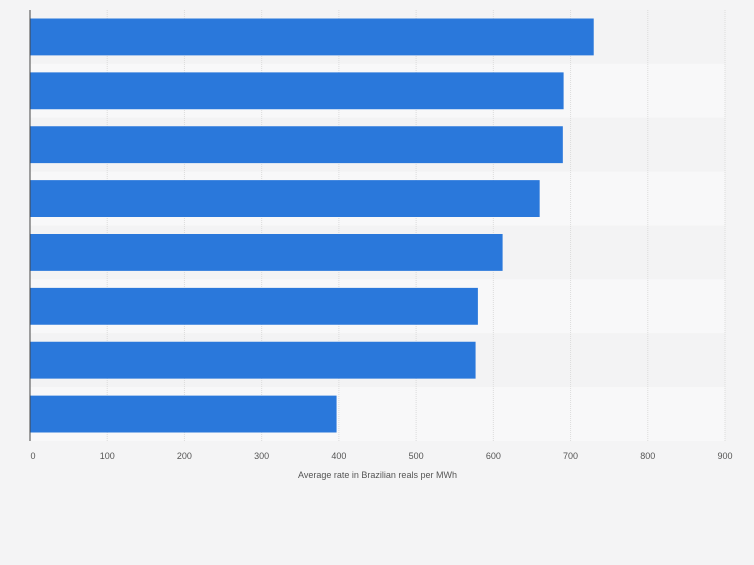 The height and width of the screenshot is (565, 754). What do you see at coordinates (381, 456) in the screenshot?
I see `x-tick-labels: 0 100 200 300 400 500 600 700 800 900` at bounding box center [381, 456].